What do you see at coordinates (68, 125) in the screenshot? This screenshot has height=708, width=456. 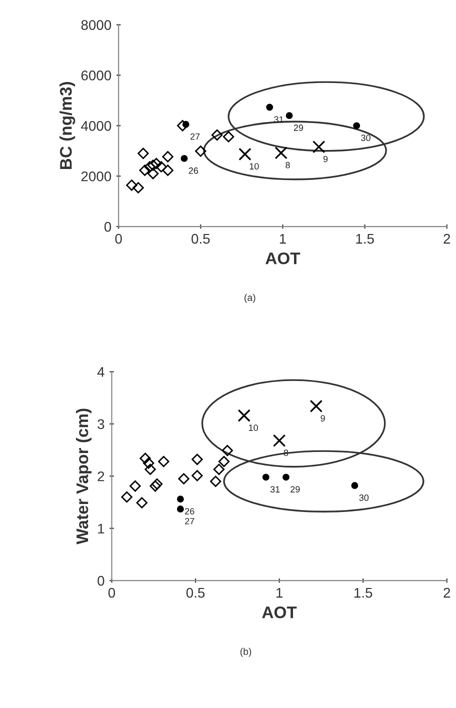 I see `y-axis-title: BC (ng/m3)` at bounding box center [68, 125].